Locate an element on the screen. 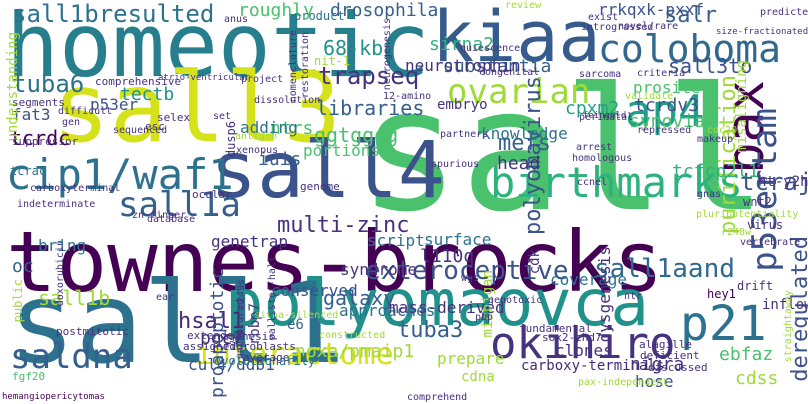 The width and height of the screenshot is (808, 404). word-bring: bring is located at coordinates (62, 245).